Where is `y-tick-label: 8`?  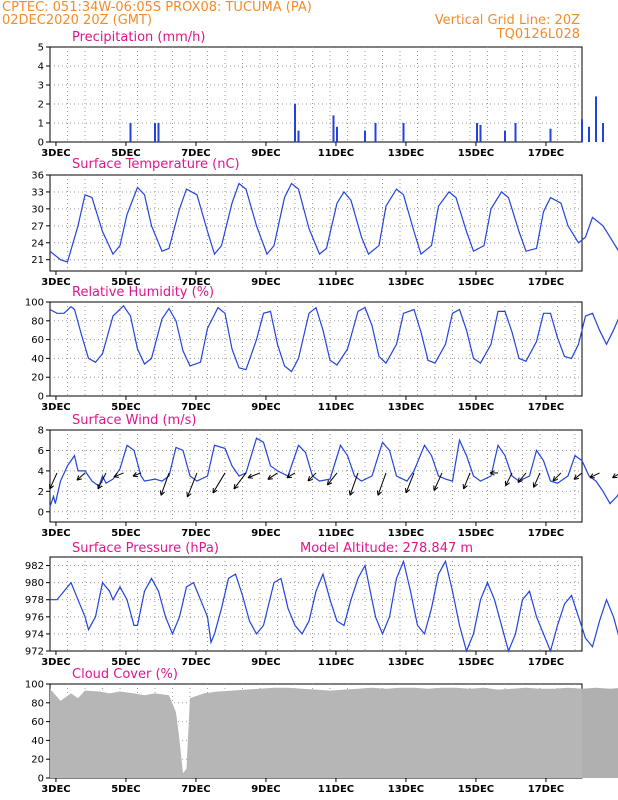
y-tick-label: 8 is located at coordinates (41, 431).